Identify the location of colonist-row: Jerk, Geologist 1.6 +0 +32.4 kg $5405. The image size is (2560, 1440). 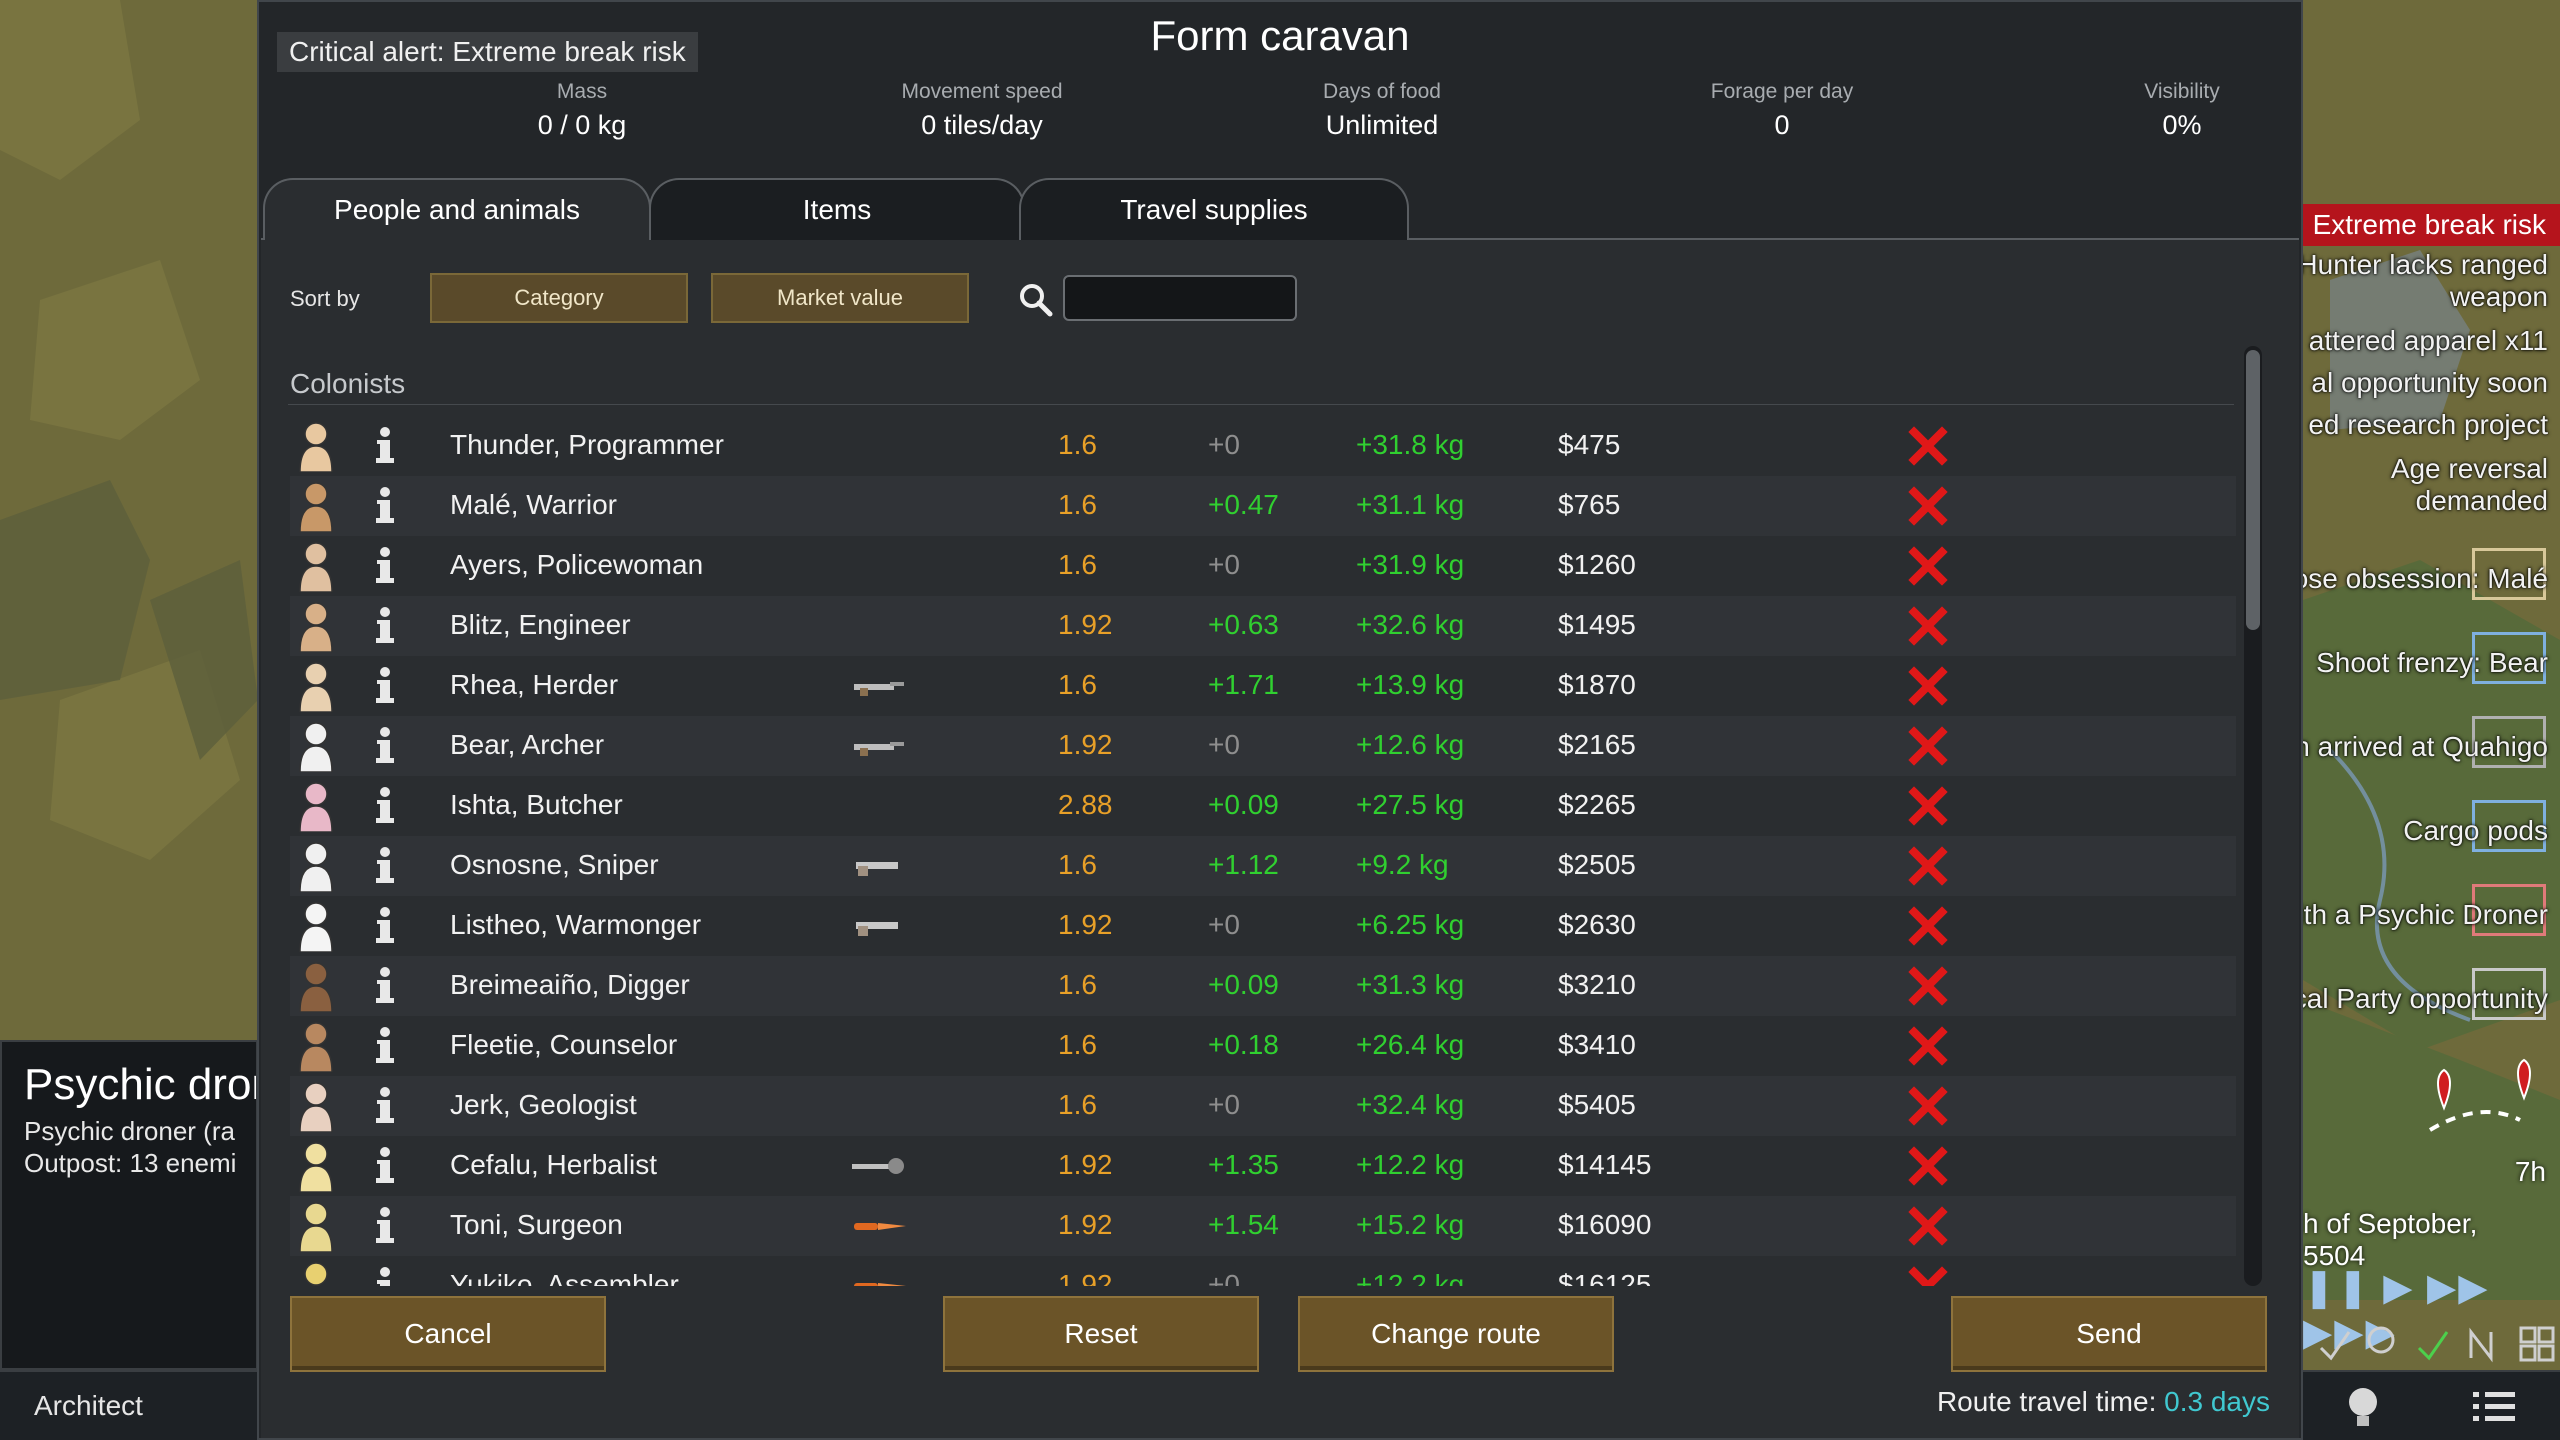
(1263, 1106).